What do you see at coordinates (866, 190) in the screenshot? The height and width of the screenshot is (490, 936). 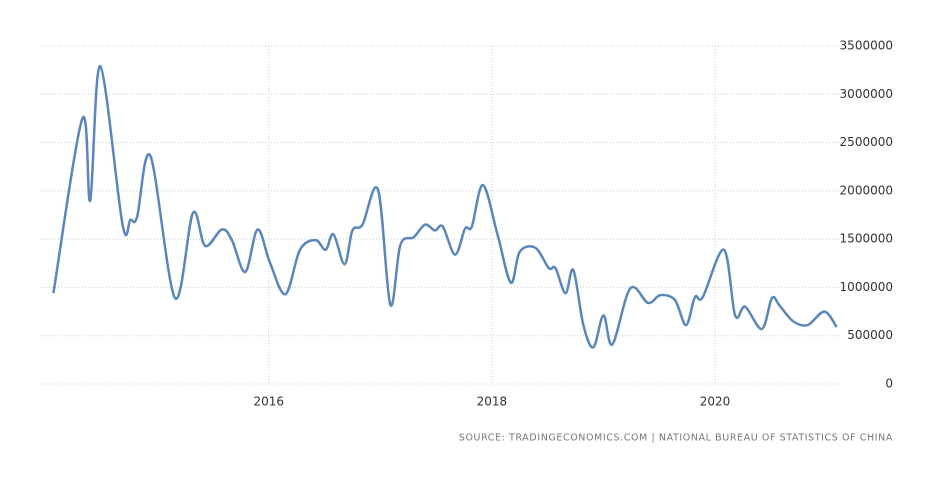 I see `y-tick-label: 2000000` at bounding box center [866, 190].